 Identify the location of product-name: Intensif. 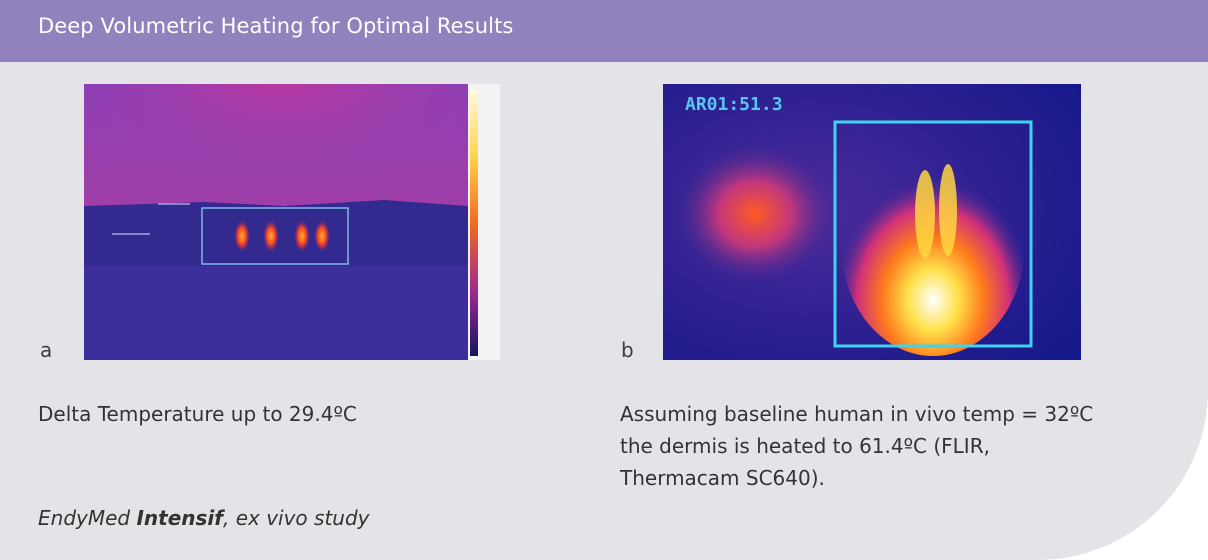
(179, 518).